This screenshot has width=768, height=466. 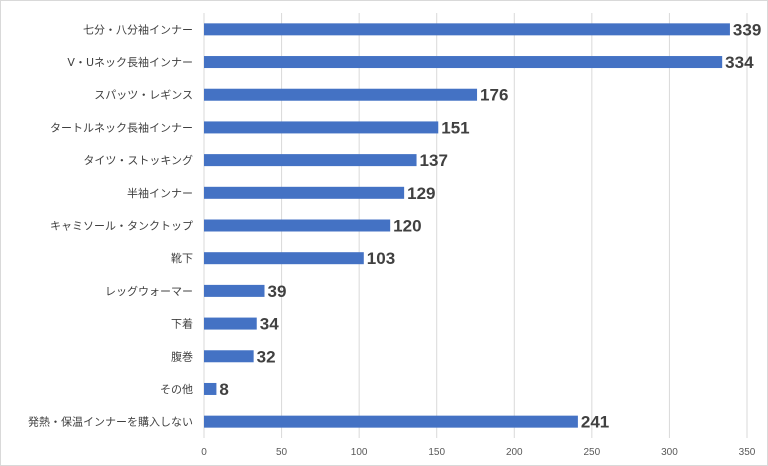 I want to click on x-tick-label: 100, so click(x=359, y=452).